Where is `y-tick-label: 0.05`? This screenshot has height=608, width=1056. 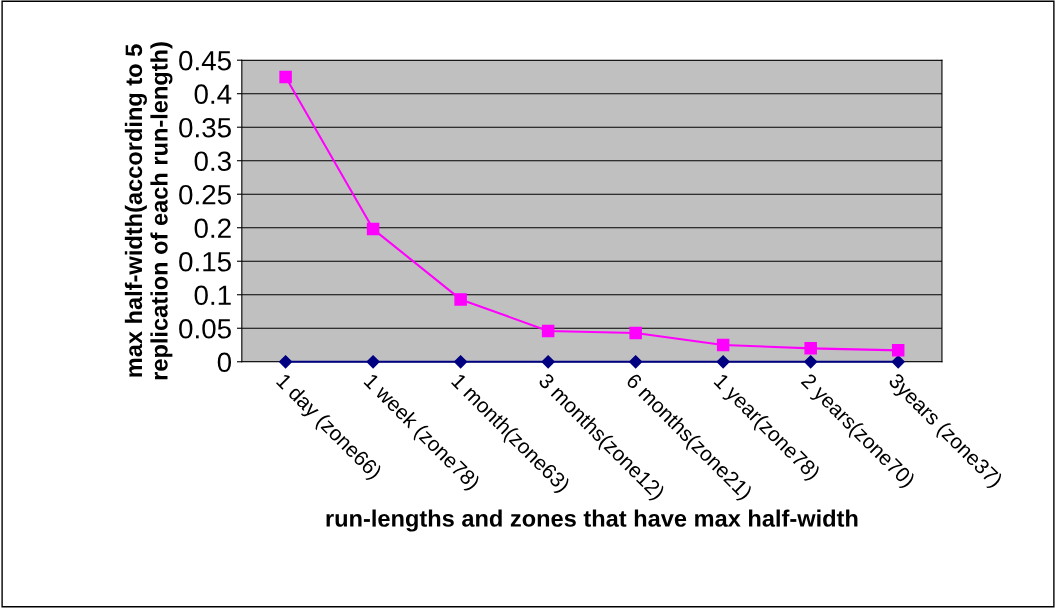
y-tick-label: 0.05 is located at coordinates (205, 328).